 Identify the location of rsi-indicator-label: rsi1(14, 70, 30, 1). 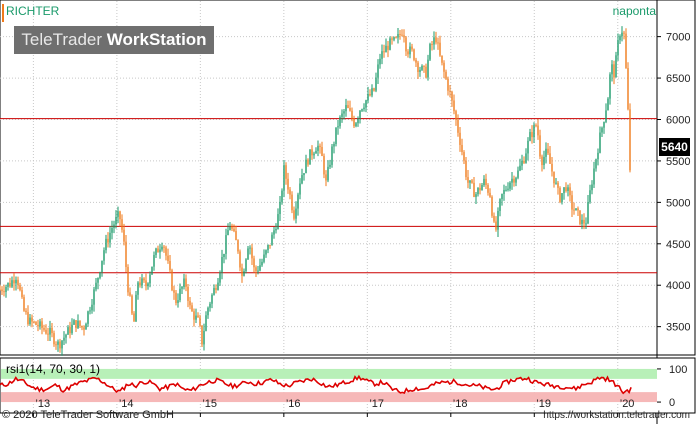
(53, 369).